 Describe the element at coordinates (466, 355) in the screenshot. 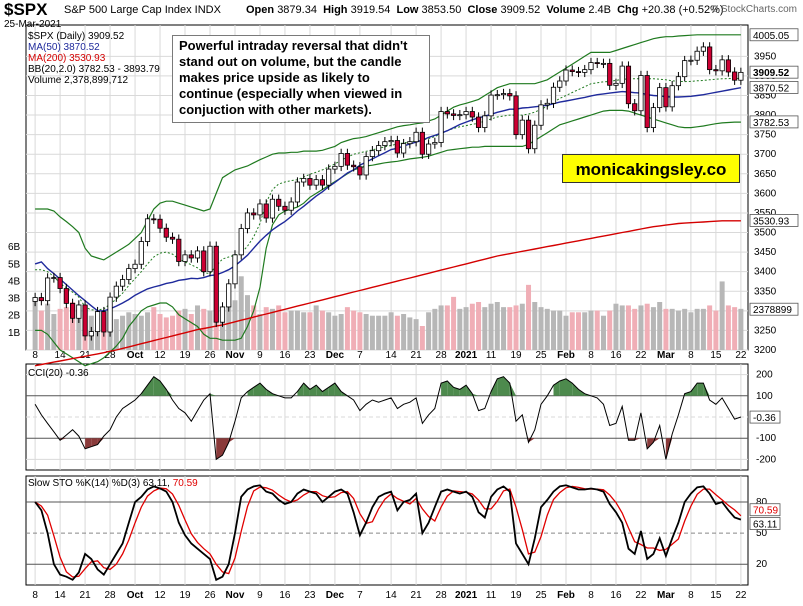

I see `x-tick-label-top: 2021` at that location.